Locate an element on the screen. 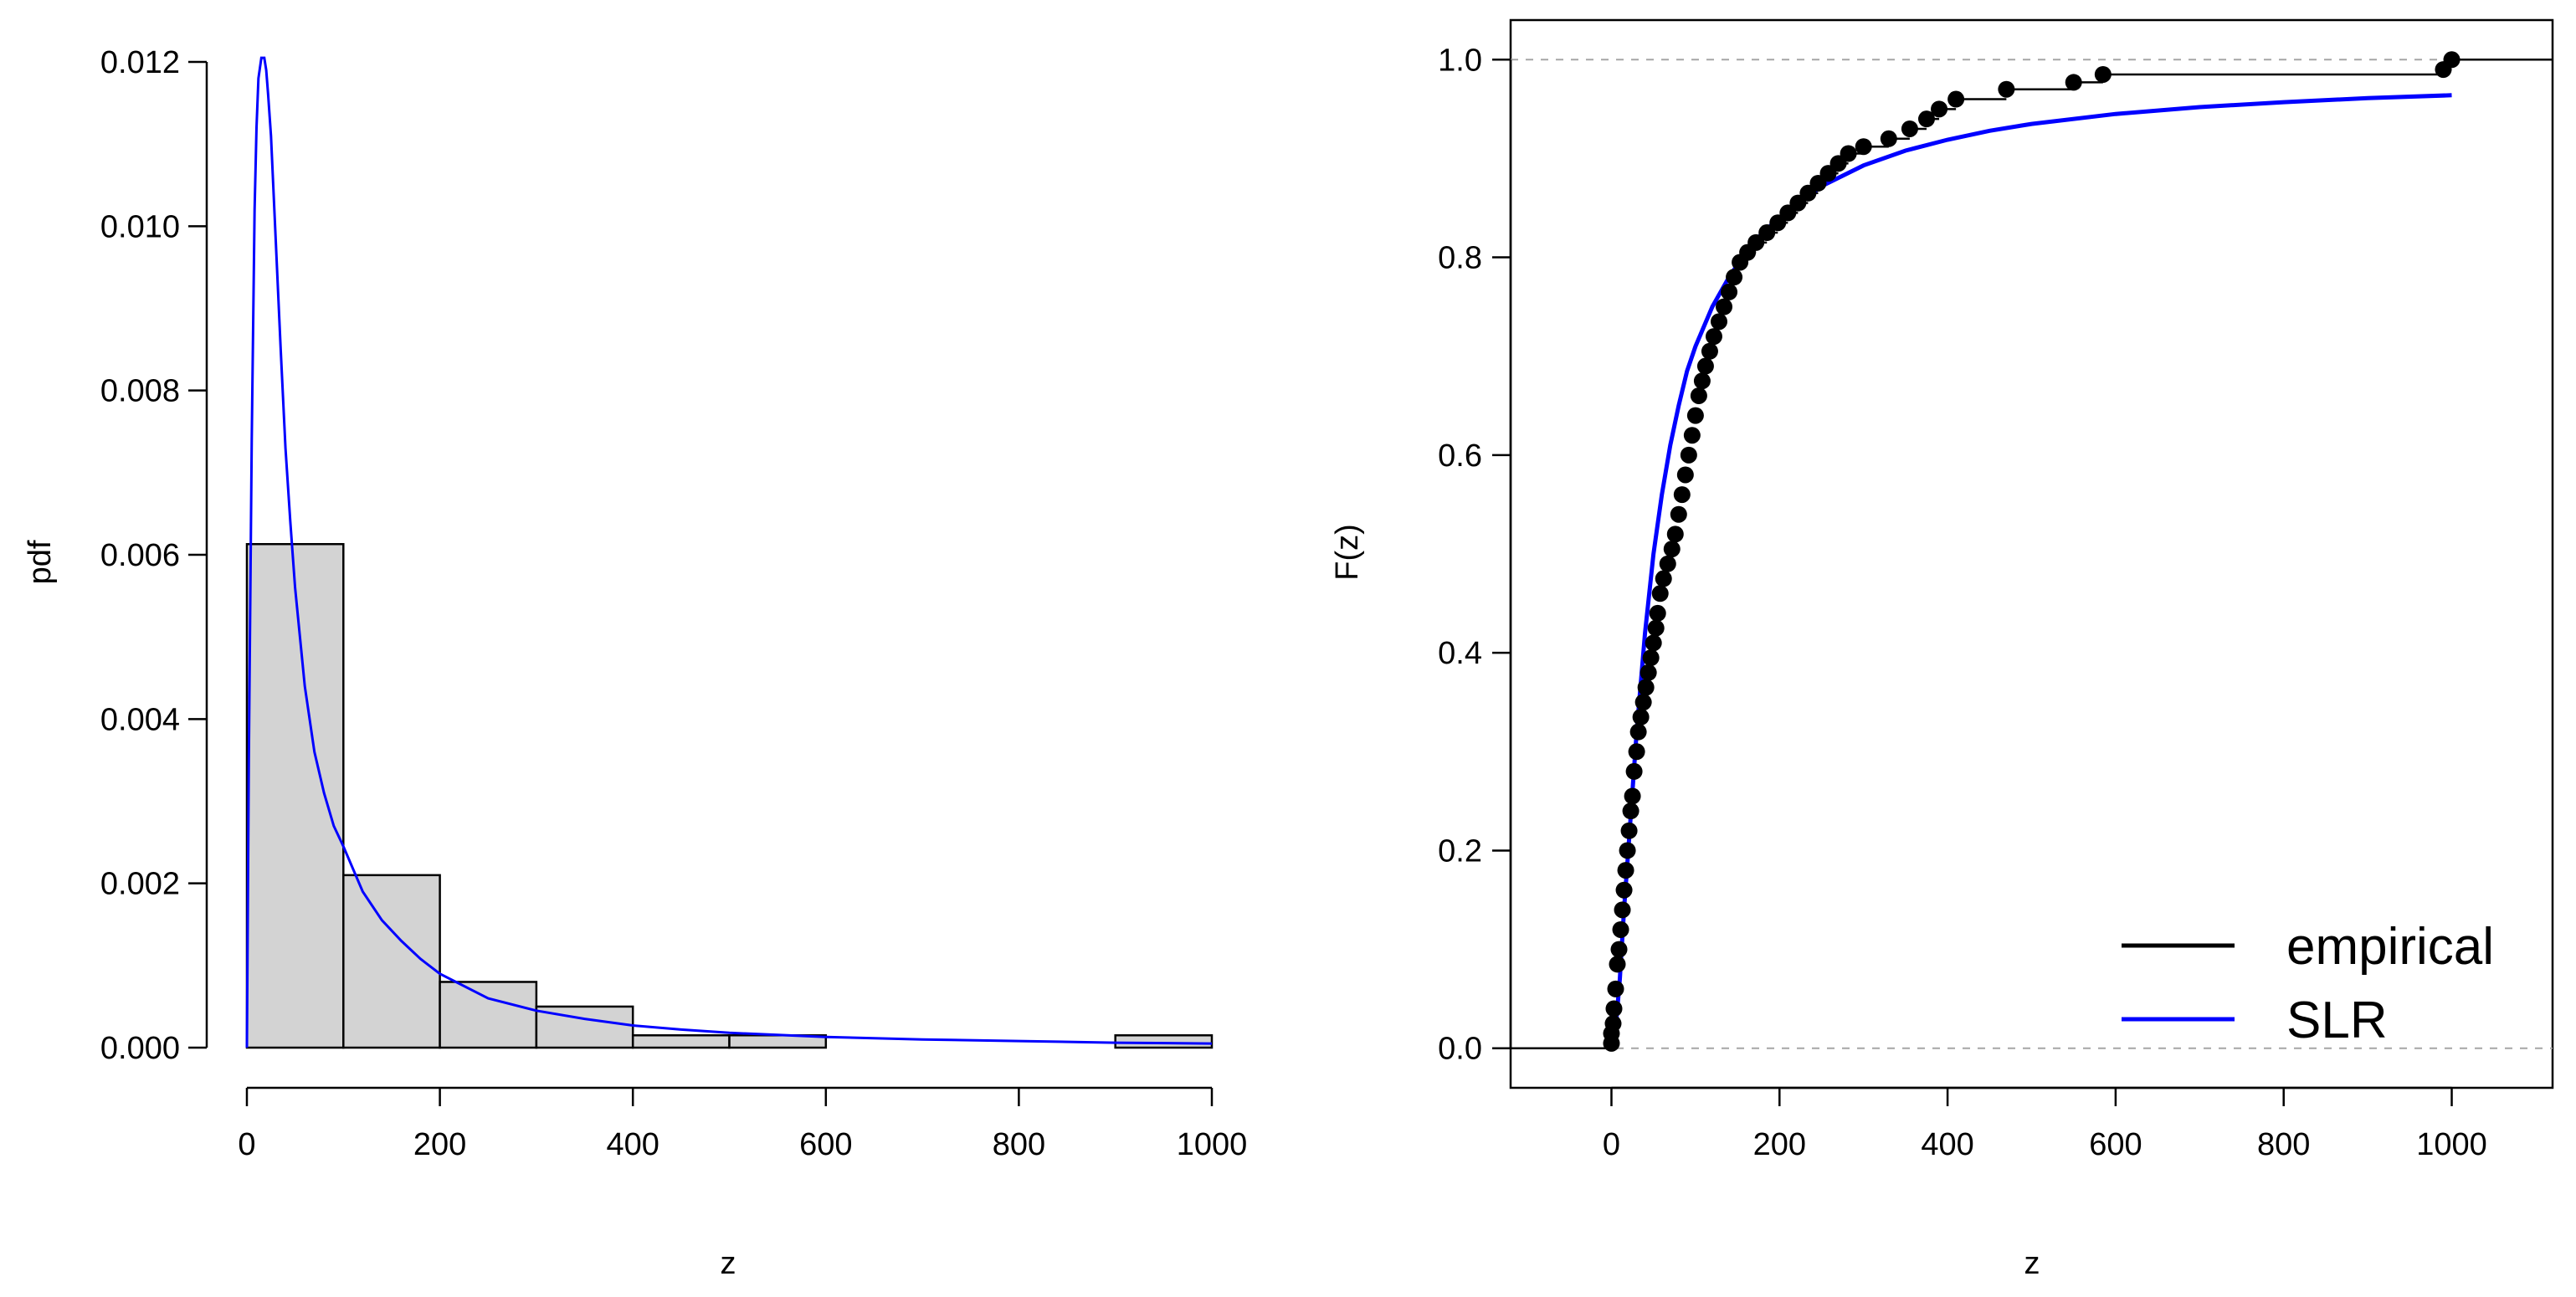 The width and height of the screenshot is (2576, 1297). y-tick-label: 0.0 is located at coordinates (1460, 1049).